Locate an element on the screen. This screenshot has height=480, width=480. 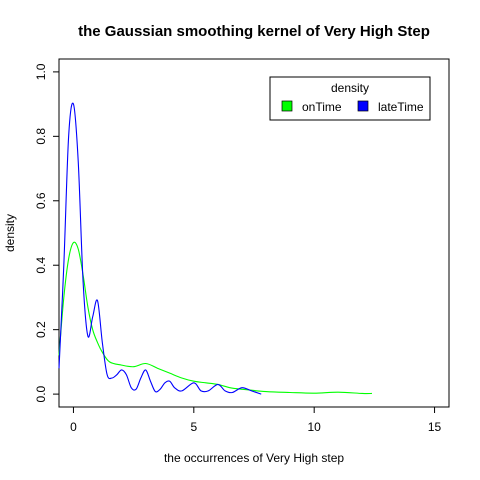
y-tick-label: 1.0 is located at coordinates (41, 71).